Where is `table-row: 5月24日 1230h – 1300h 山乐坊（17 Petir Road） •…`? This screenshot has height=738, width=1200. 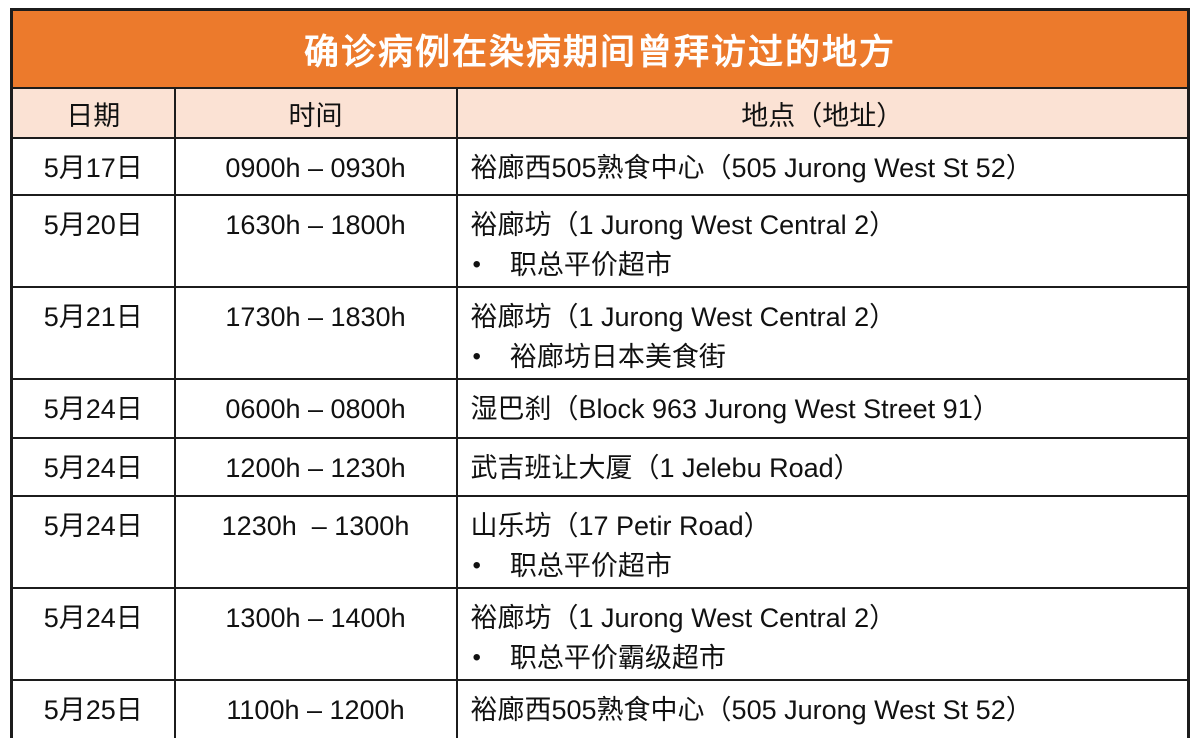
table-row: 5月24日 1230h – 1300h 山乐坊（17 Petir Road） •… is located at coordinates (600, 542).